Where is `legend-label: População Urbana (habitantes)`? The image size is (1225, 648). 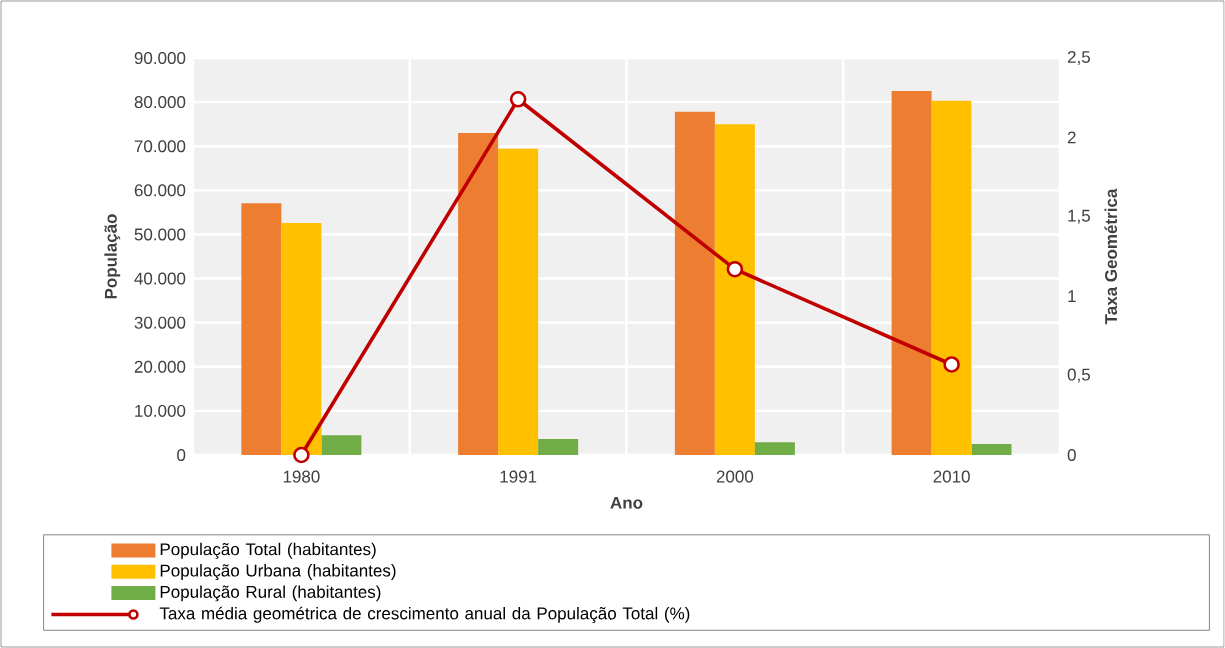 legend-label: População Urbana (habitantes) is located at coordinates (278, 572).